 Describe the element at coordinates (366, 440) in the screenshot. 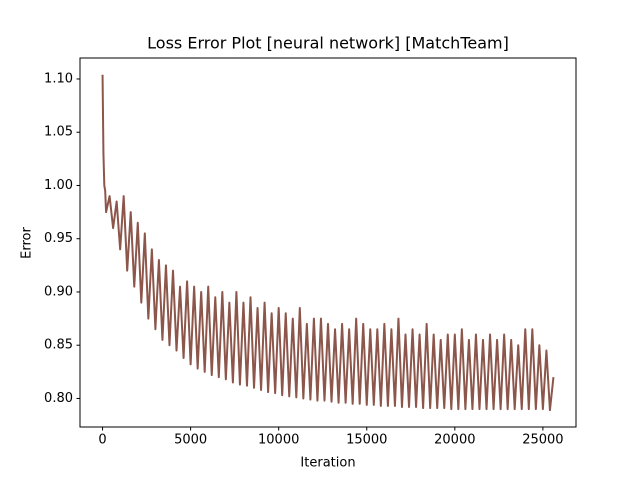

I see `x-tick-label: 15000` at that location.